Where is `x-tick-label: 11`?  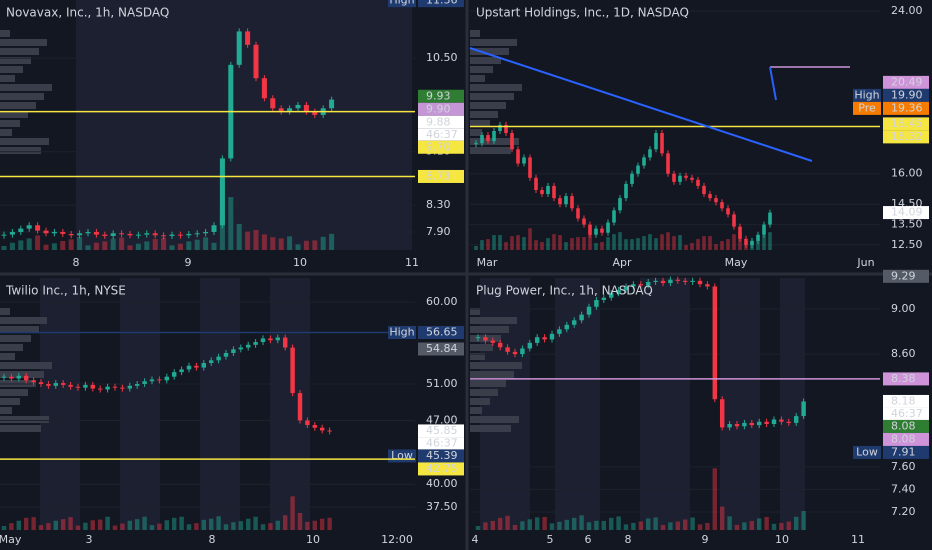 x-tick-label: 11 is located at coordinates (412, 262).